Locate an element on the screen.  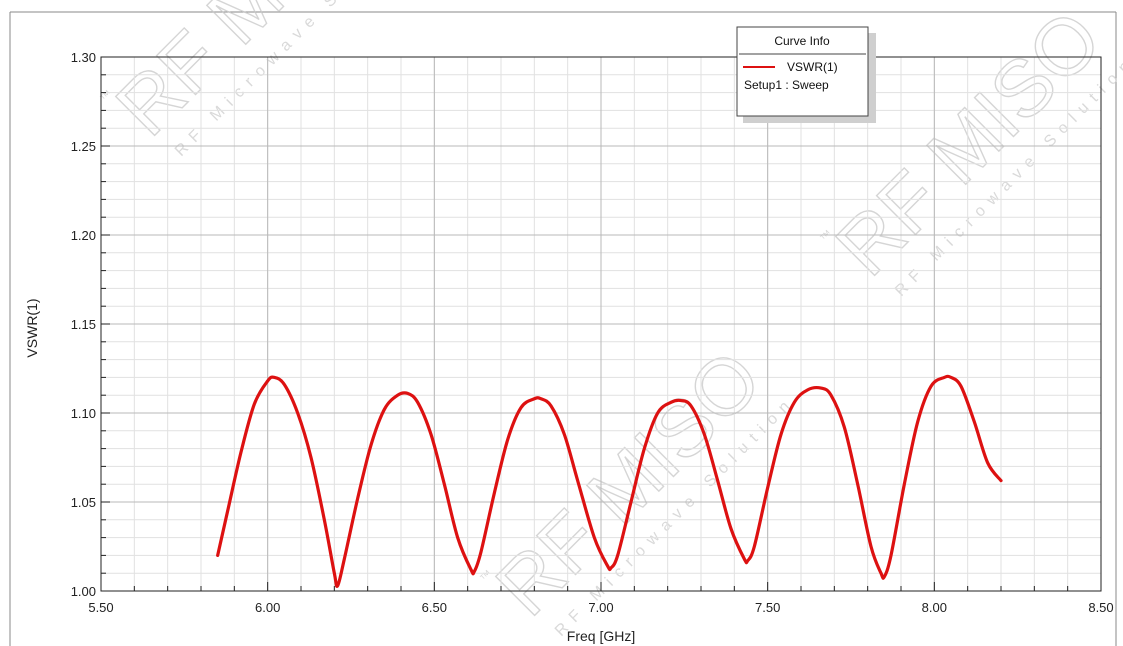
x-tick-label: 7.50 is located at coordinates (767, 607).